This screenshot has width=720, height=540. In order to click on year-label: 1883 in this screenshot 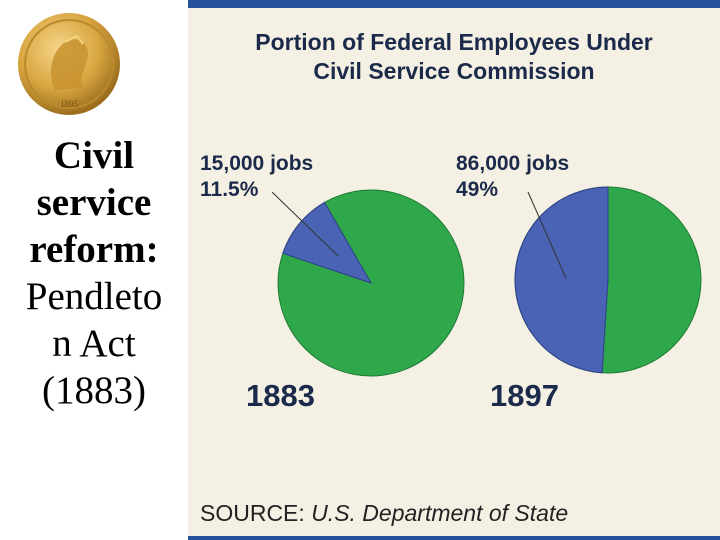, I will do `click(280, 395)`.